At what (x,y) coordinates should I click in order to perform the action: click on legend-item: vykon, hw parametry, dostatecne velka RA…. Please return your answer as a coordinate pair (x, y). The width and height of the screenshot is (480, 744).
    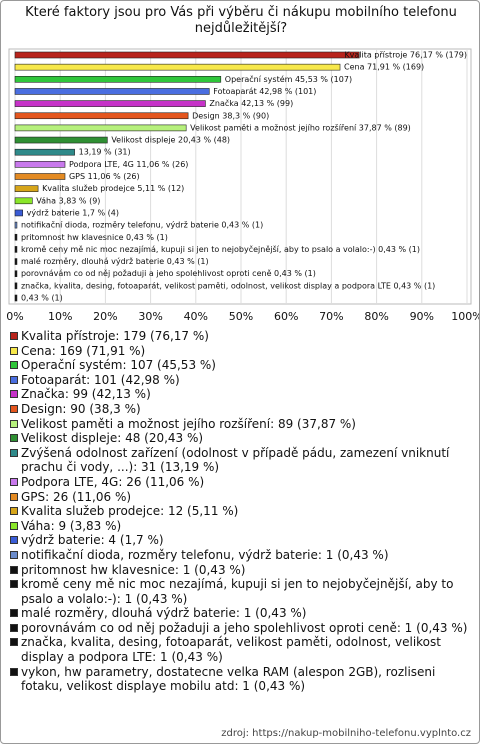
    Looking at the image, I should click on (240, 679).